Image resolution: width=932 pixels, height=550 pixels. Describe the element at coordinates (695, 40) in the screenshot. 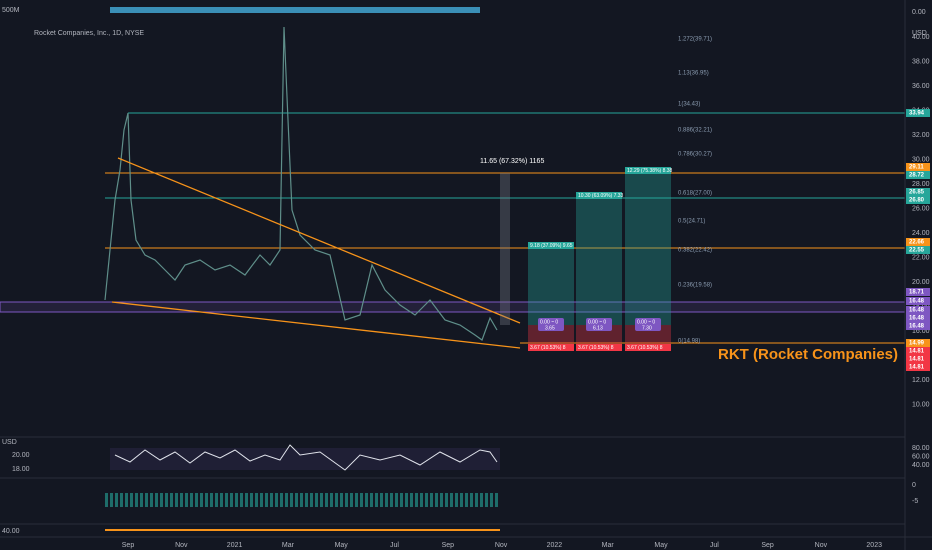

I see `fib-label: 1.272(39.71)` at that location.